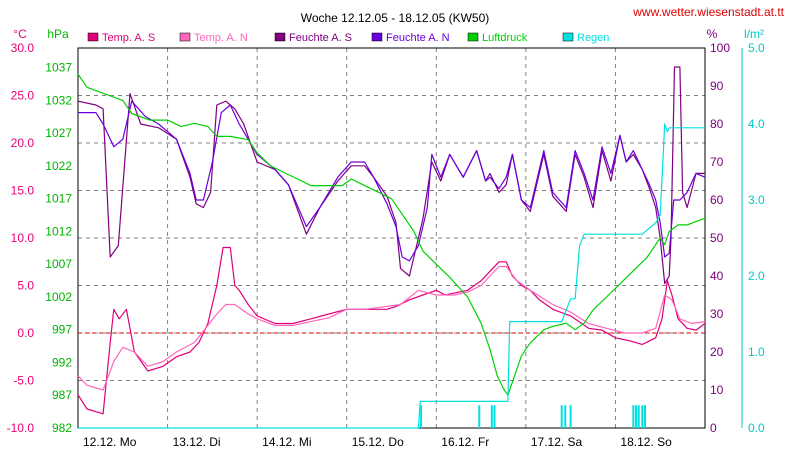 The width and height of the screenshot is (790, 460). What do you see at coordinates (58, 199) in the screenshot?
I see `tick-label-pressure: 1017` at bounding box center [58, 199].